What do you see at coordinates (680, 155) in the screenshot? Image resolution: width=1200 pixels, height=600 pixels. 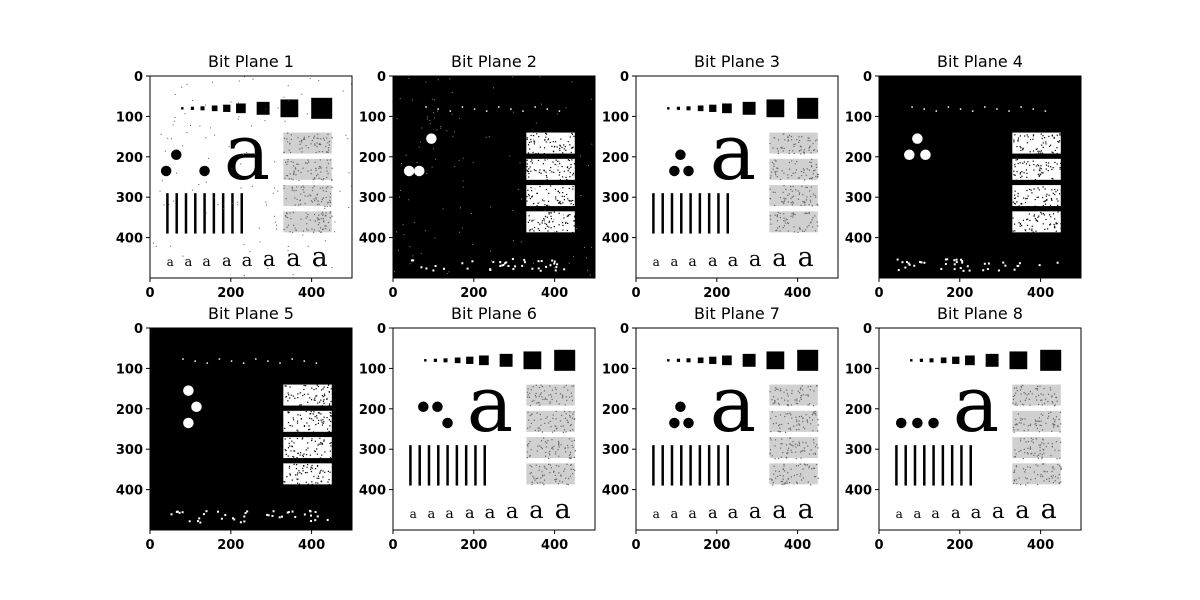 I see `dot-mark` at bounding box center [680, 155].